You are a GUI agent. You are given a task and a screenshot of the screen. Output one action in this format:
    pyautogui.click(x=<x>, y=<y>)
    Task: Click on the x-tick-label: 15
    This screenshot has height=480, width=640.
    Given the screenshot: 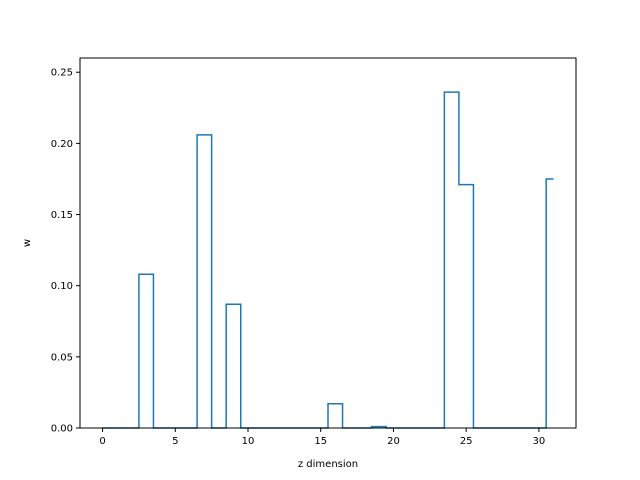 What is the action you would take?
    pyautogui.click(x=320, y=441)
    